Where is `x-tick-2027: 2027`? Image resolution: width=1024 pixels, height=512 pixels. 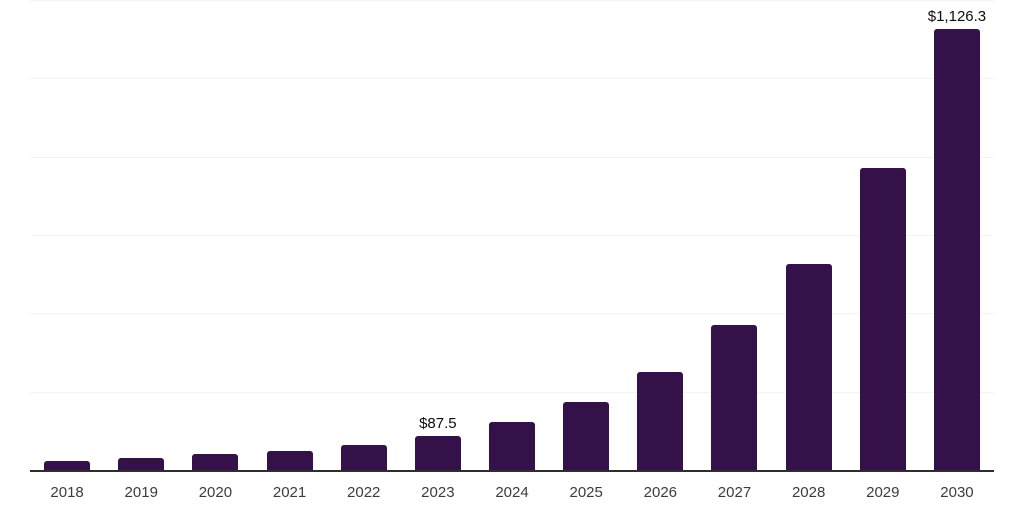
x-tick-2027: 2027 is located at coordinates (734, 492).